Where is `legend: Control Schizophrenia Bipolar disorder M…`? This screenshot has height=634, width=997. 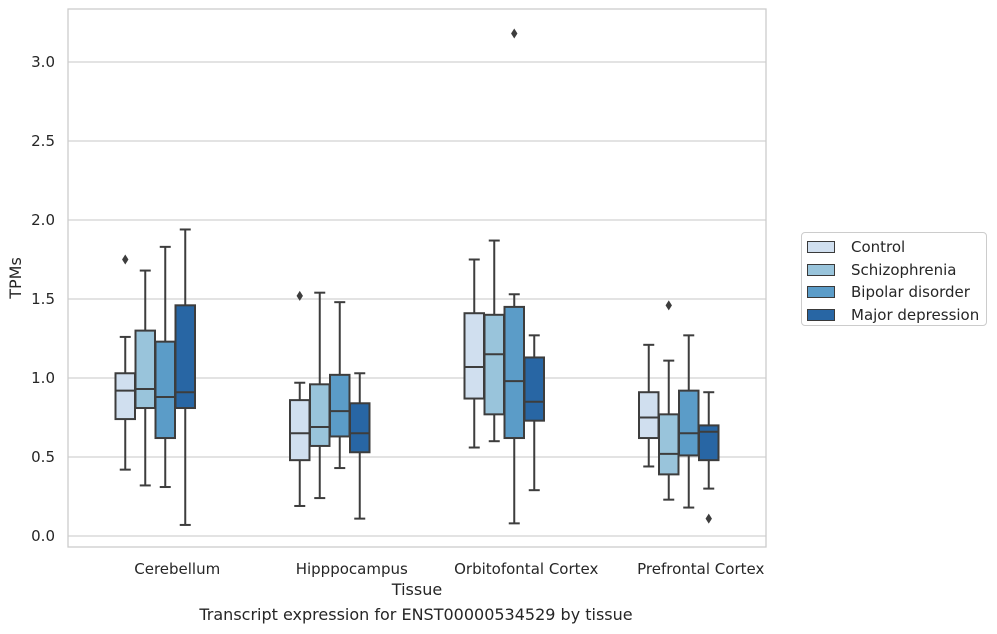 legend: Control Schizophrenia Bipolar disorder M… is located at coordinates (894, 279).